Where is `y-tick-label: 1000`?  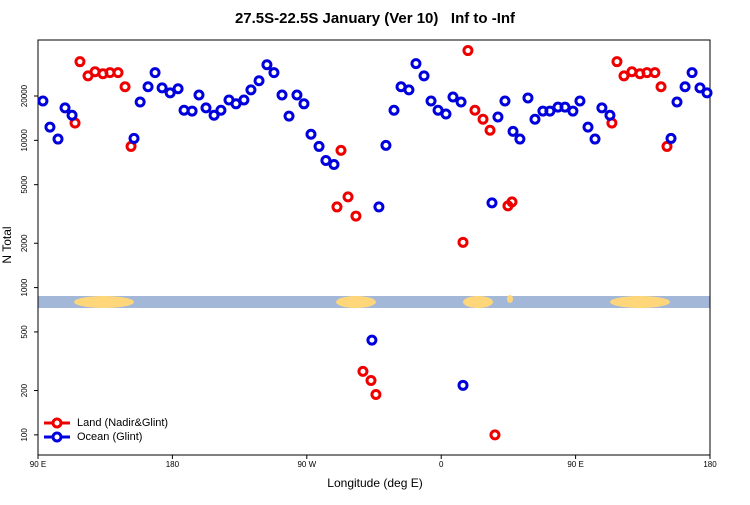
y-tick-label: 1000 is located at coordinates (24, 287).